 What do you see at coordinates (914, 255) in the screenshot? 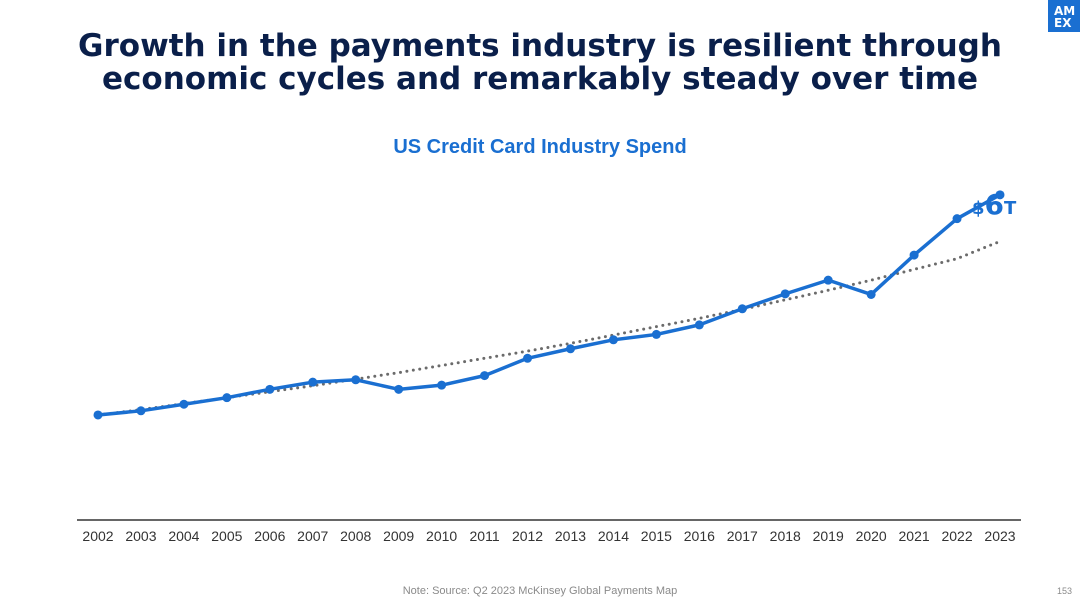
I see `data-point-2021` at bounding box center [914, 255].